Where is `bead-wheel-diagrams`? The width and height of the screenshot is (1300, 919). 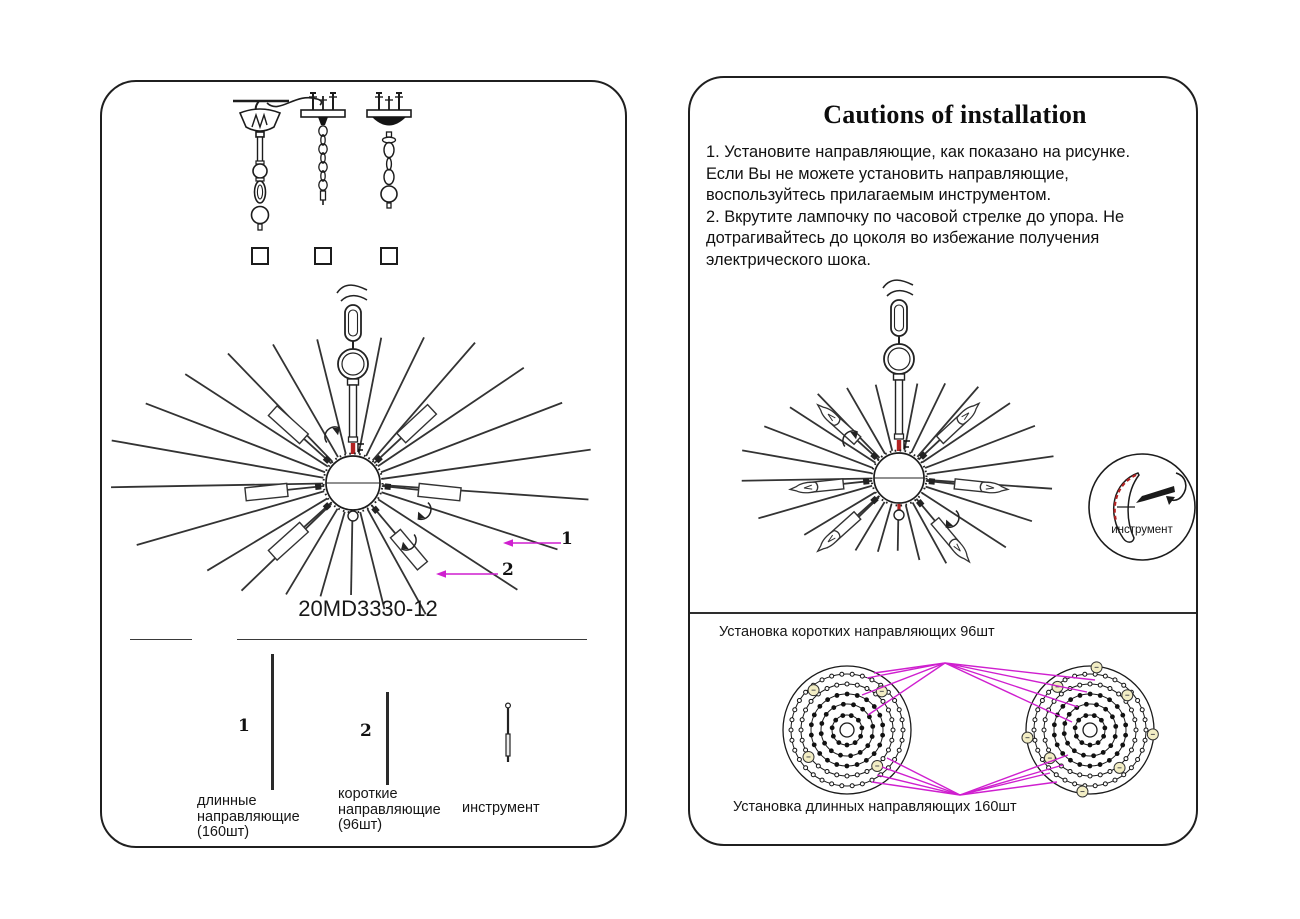 bead-wheel-diagrams is located at coordinates (970, 729).